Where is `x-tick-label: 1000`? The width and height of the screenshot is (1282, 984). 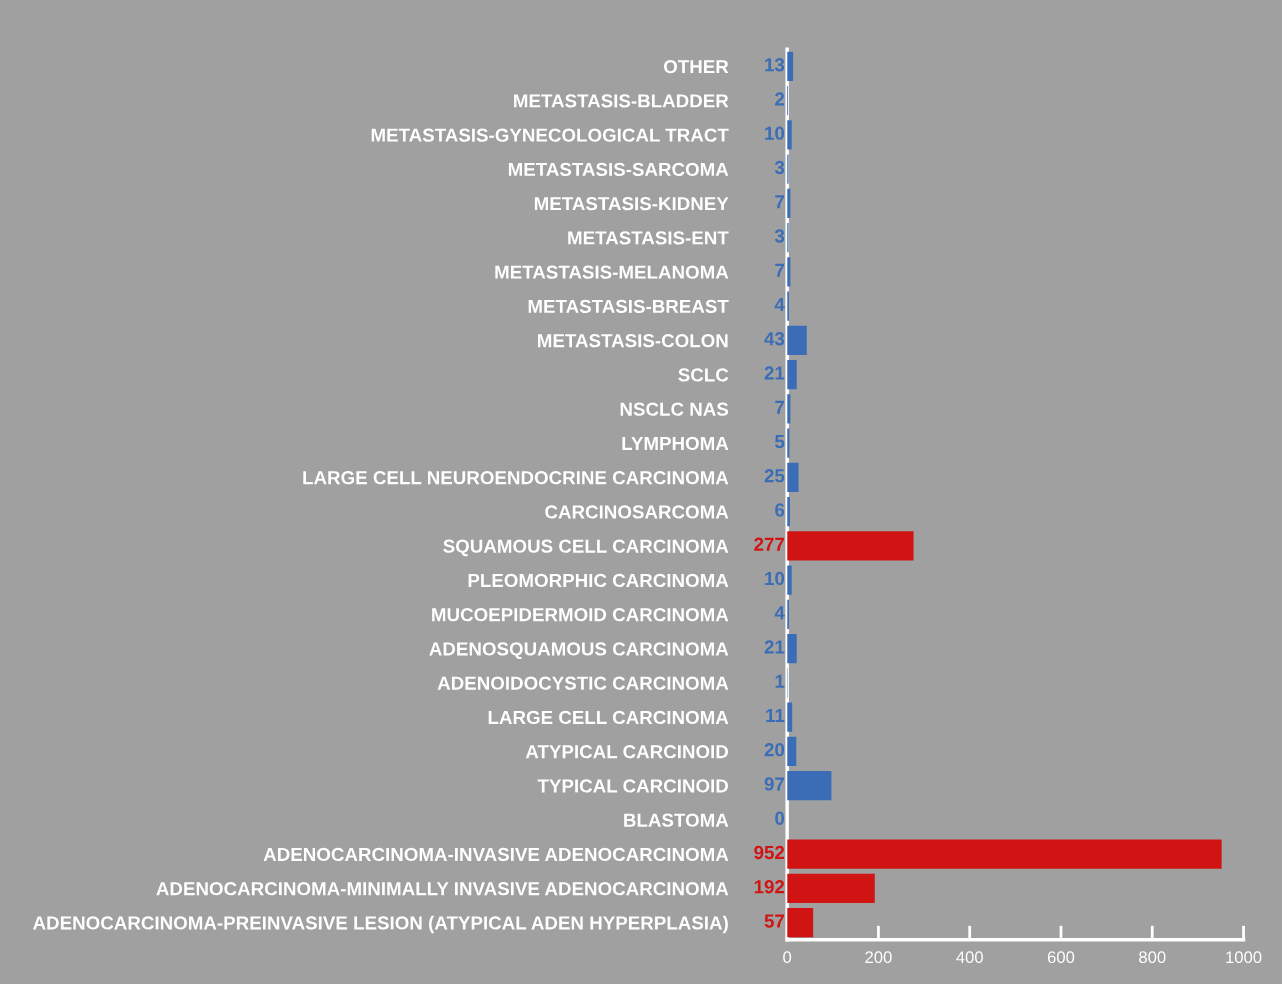 x-tick-label: 1000 is located at coordinates (1244, 957).